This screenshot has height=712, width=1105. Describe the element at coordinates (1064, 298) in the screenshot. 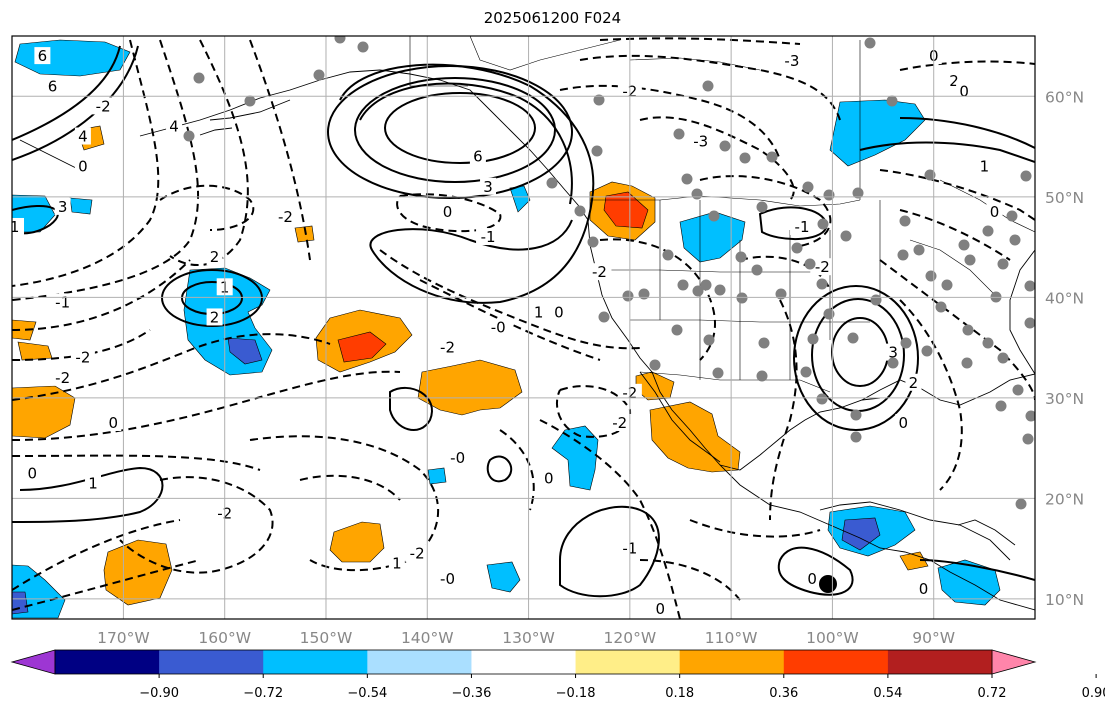

I see `lat-tick-label: 40°N` at that location.